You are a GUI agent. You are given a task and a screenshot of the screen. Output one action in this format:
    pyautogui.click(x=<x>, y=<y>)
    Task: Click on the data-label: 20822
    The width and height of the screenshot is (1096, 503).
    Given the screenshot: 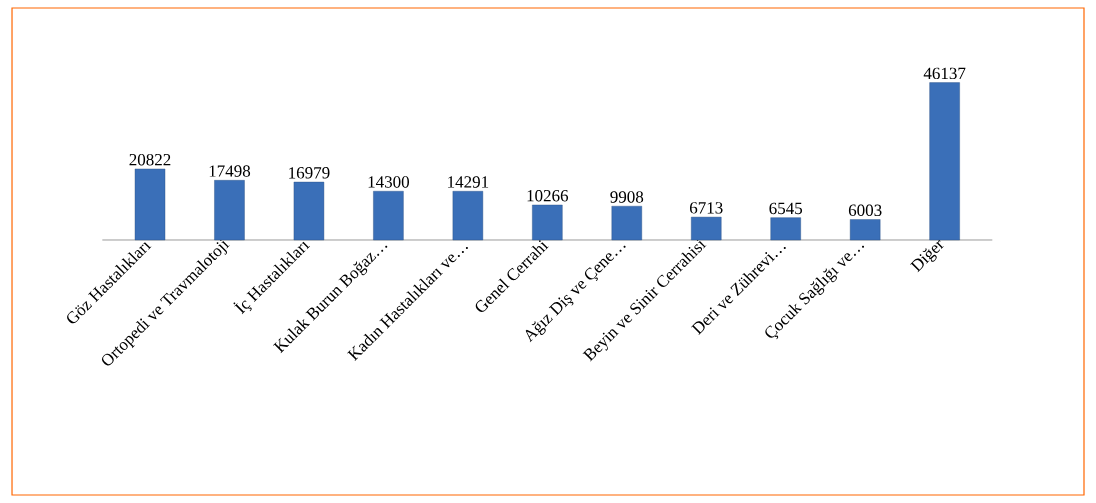 What is the action you would take?
    pyautogui.click(x=150, y=159)
    